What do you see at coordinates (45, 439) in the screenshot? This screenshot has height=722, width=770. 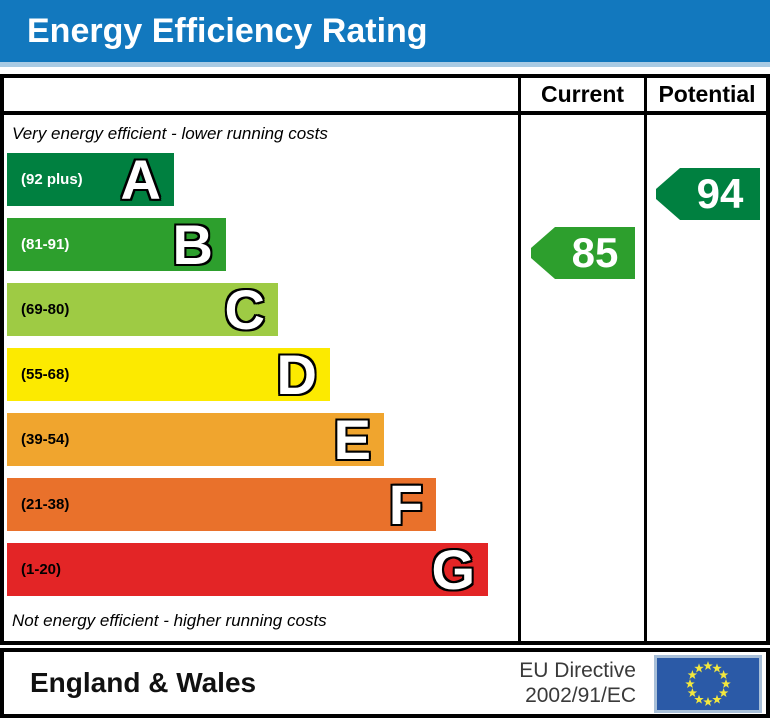 I see `band-e-range: (39-54)` at bounding box center [45, 439].